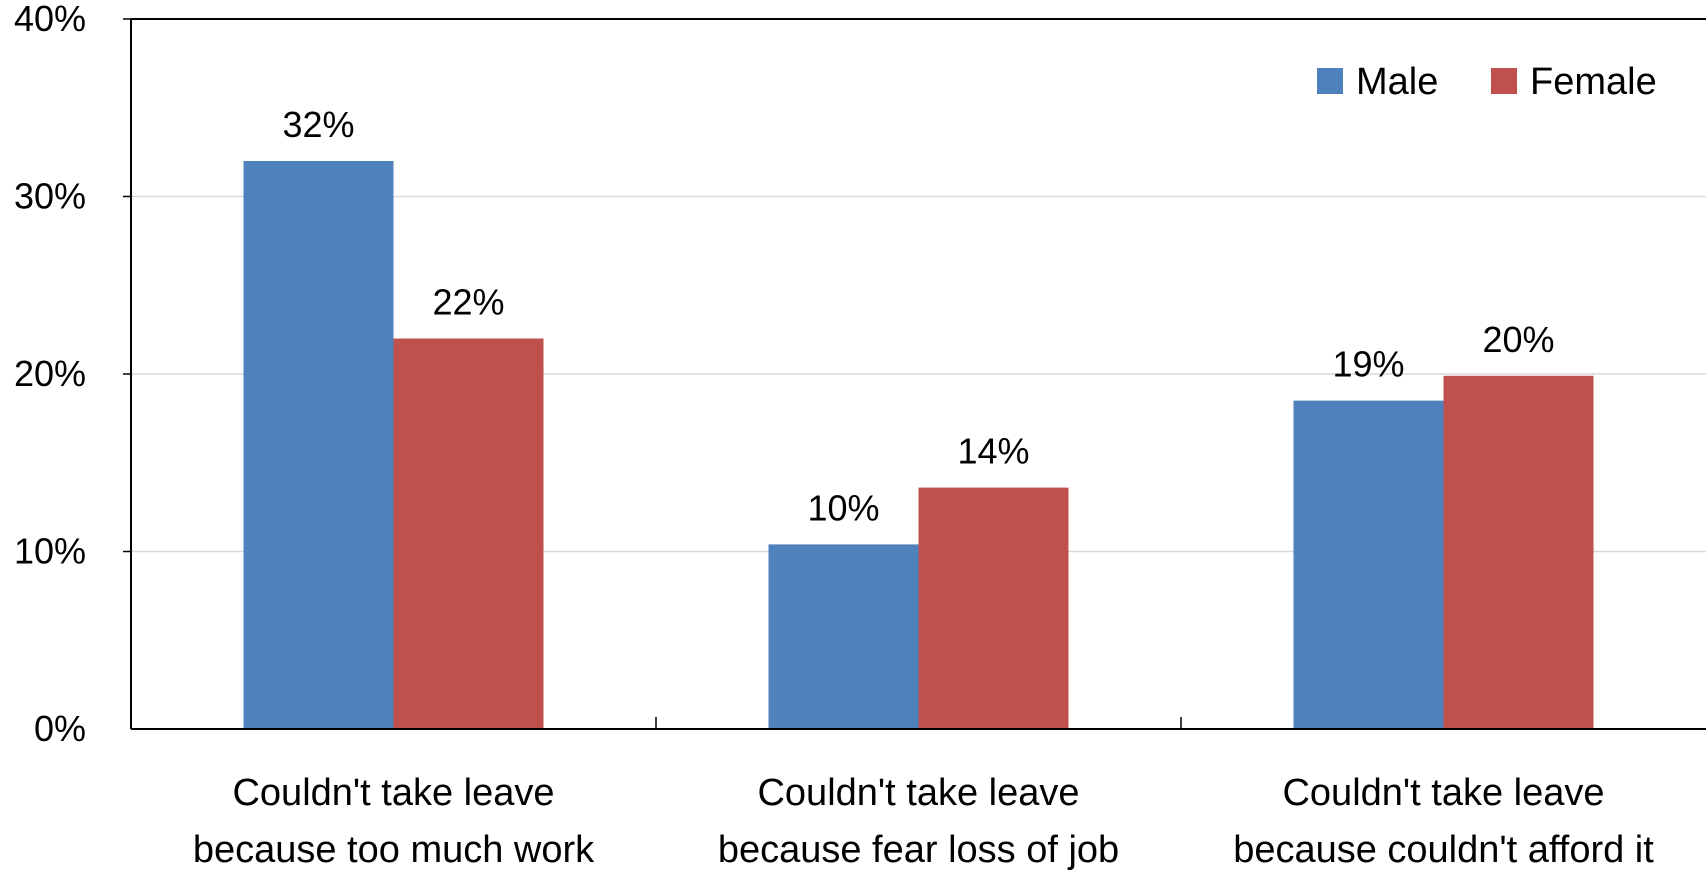  I want to click on y-tick-label: 20%, so click(50, 373).